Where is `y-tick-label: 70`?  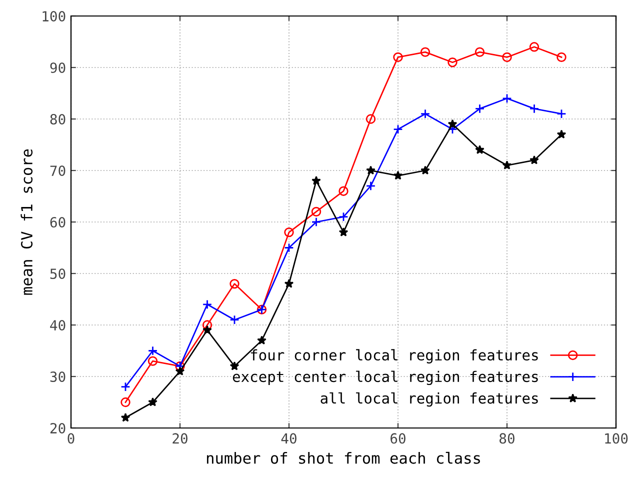
y-tick-label: 70 is located at coordinates (58, 171).